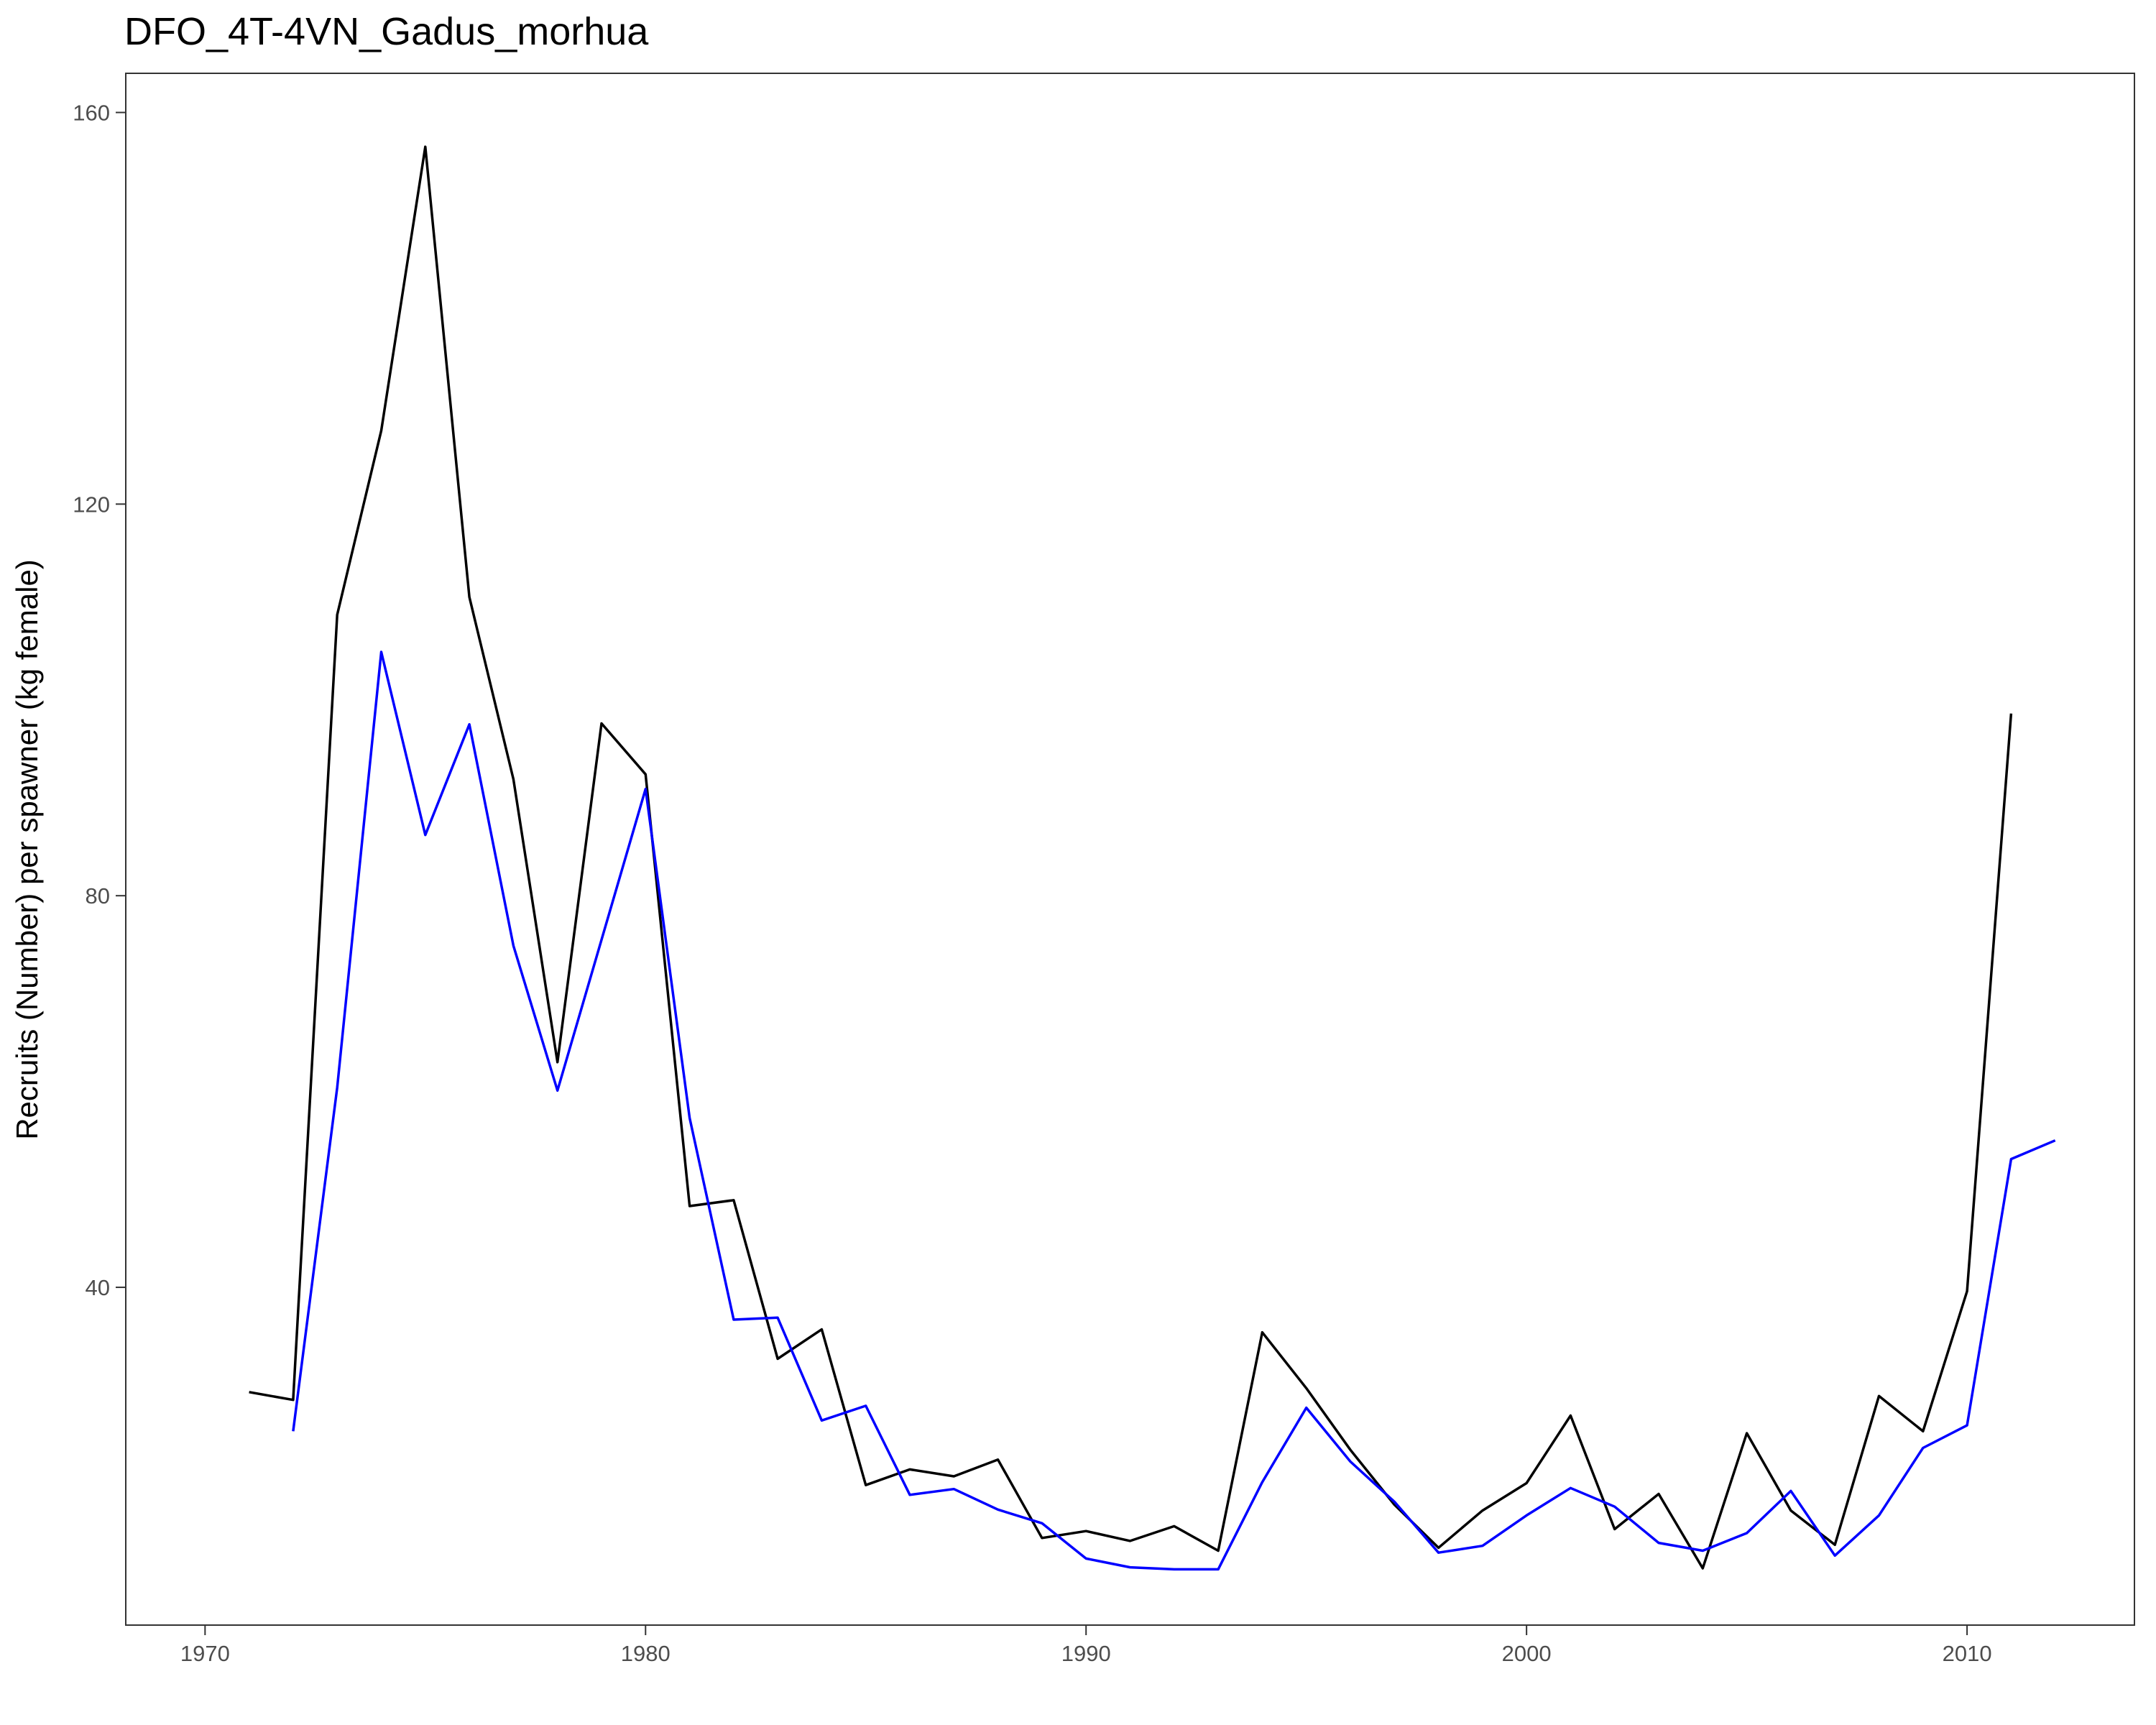 Image resolution: width=2156 pixels, height=1725 pixels. Describe the element at coordinates (205, 1653) in the screenshot. I see `x-tick-label-1970: 1970` at that location.